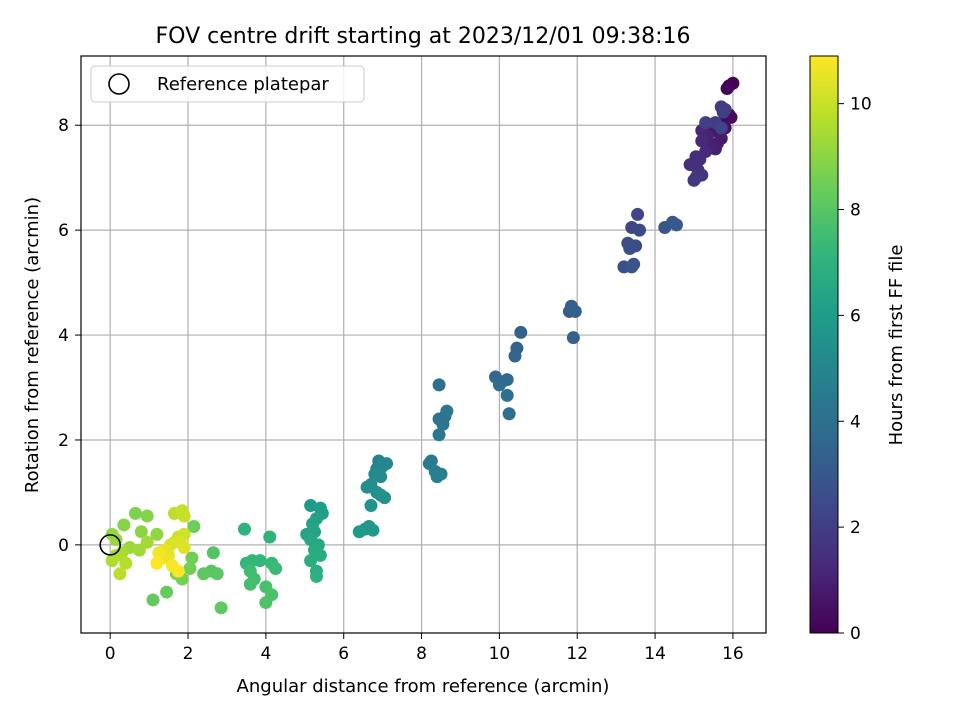 The image size is (960, 720). Describe the element at coordinates (265, 654) in the screenshot. I see `x-tick-label: 4` at that location.